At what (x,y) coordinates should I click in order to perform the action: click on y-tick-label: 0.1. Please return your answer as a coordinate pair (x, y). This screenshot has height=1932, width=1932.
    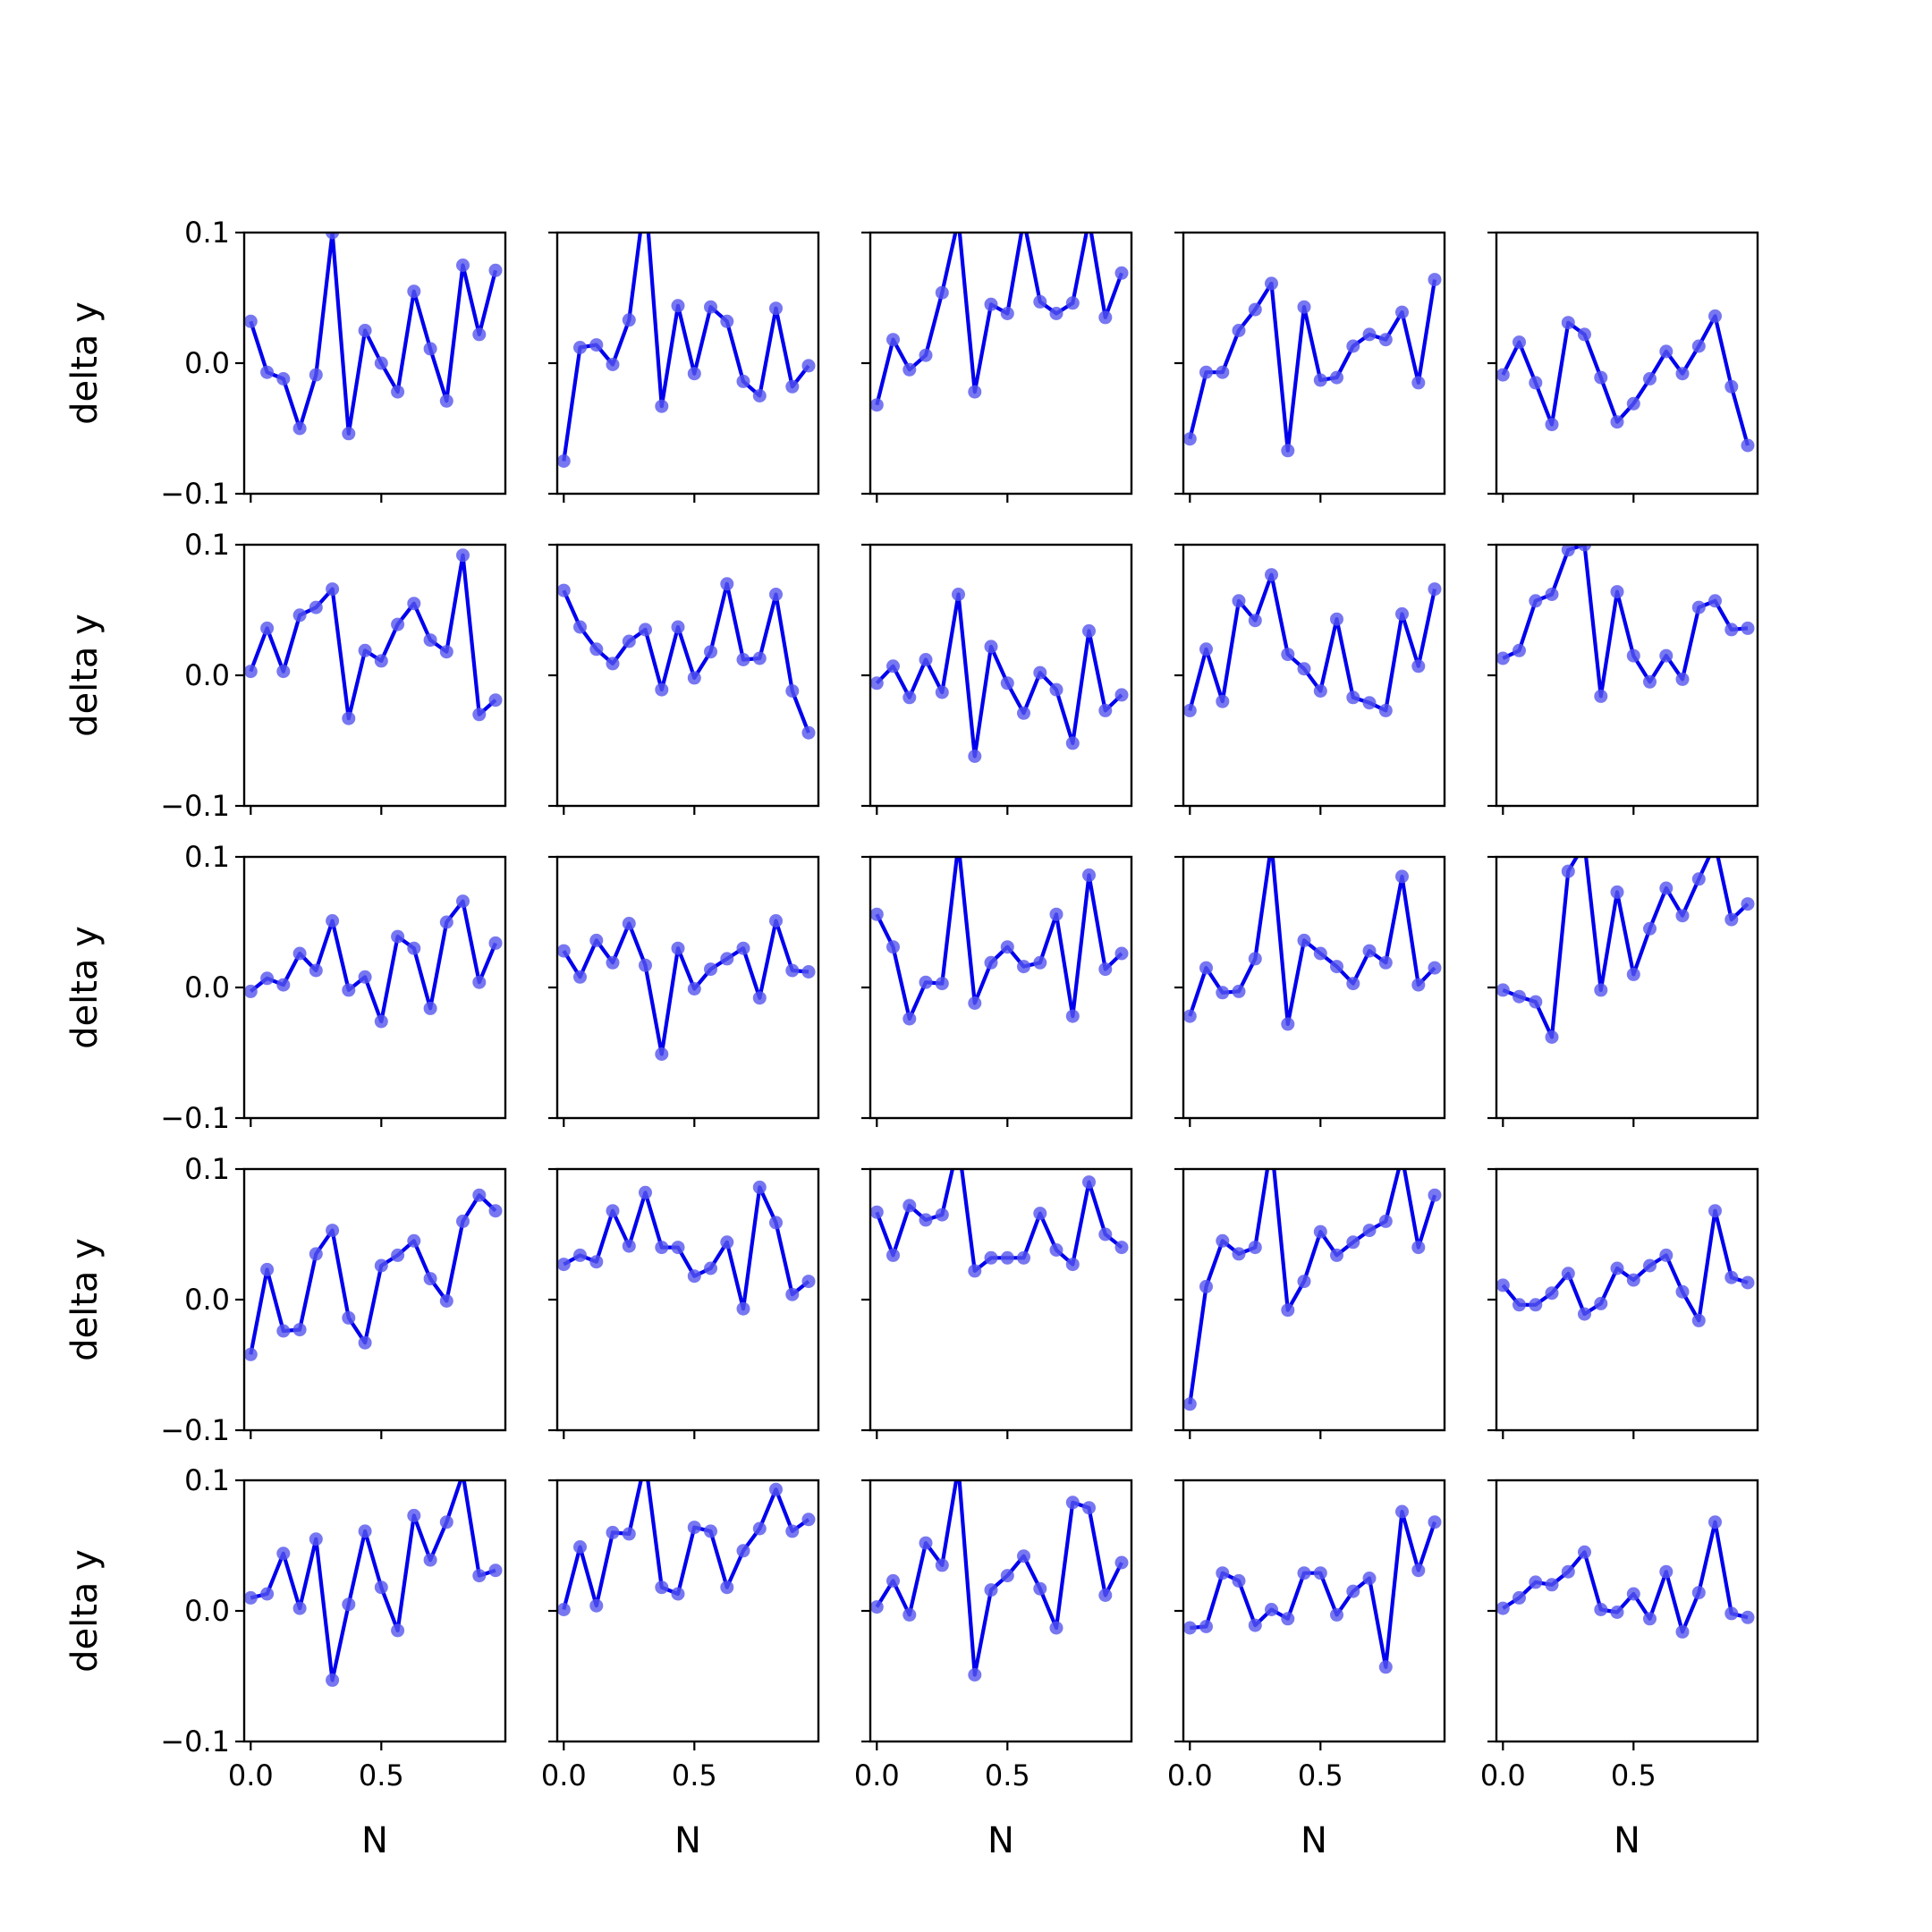
    Looking at the image, I should click on (207, 1480).